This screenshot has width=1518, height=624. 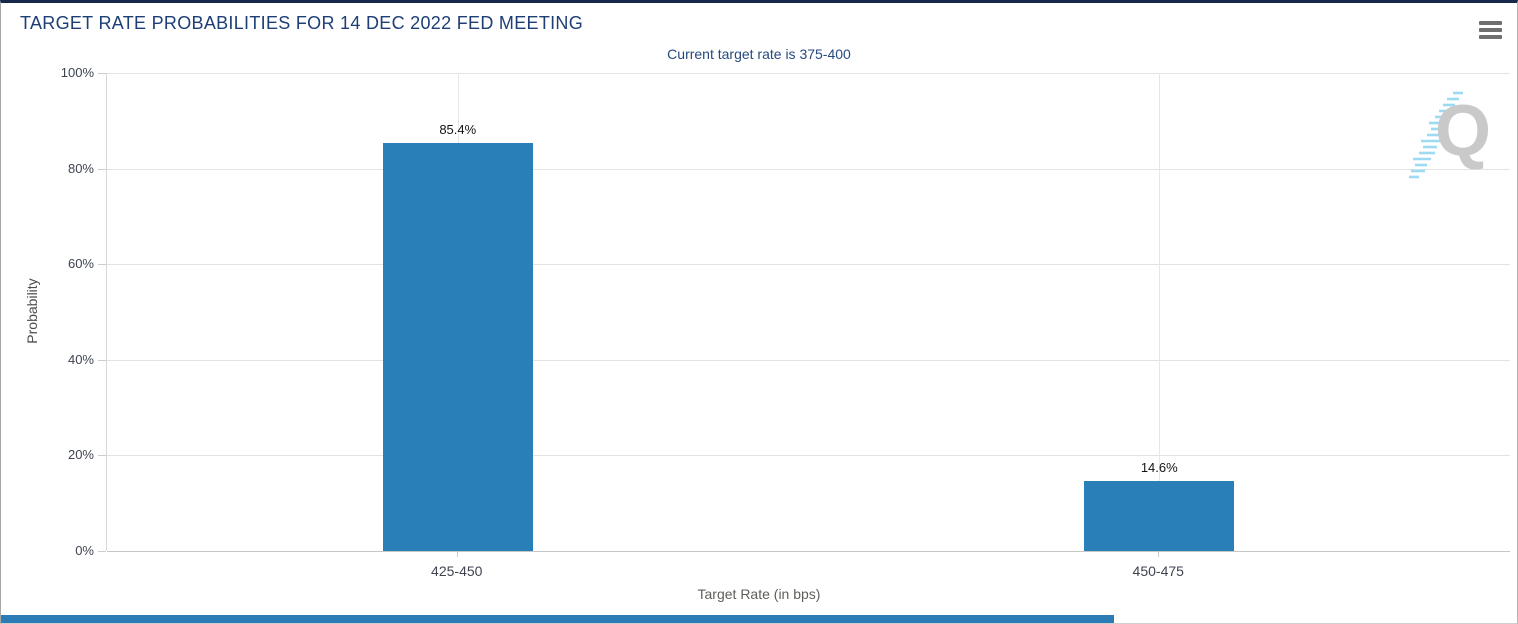 What do you see at coordinates (32, 311) in the screenshot?
I see `y-axis-title: Probability` at bounding box center [32, 311].